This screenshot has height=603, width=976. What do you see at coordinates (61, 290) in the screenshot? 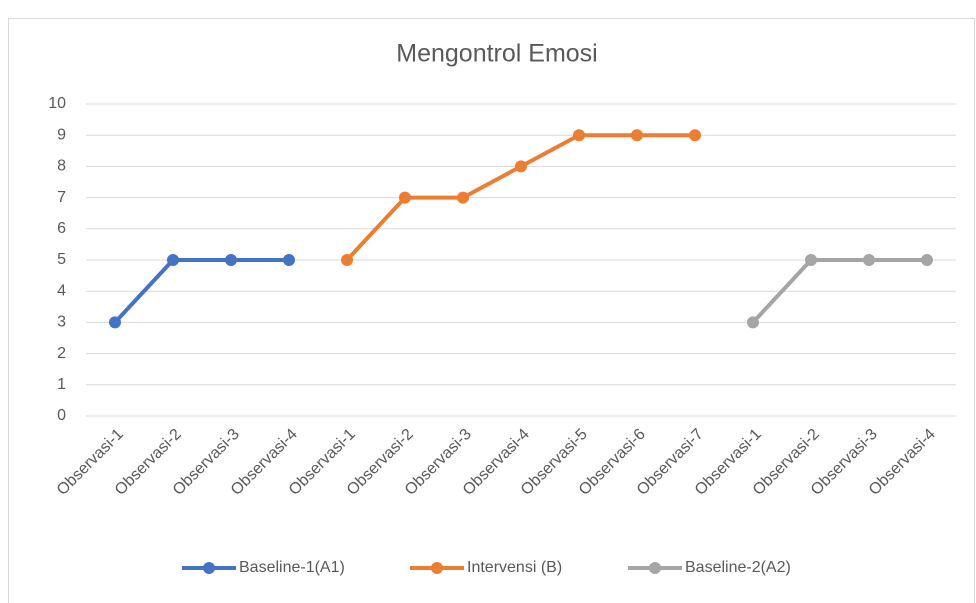
I see `y-tick-label: 4` at bounding box center [61, 290].